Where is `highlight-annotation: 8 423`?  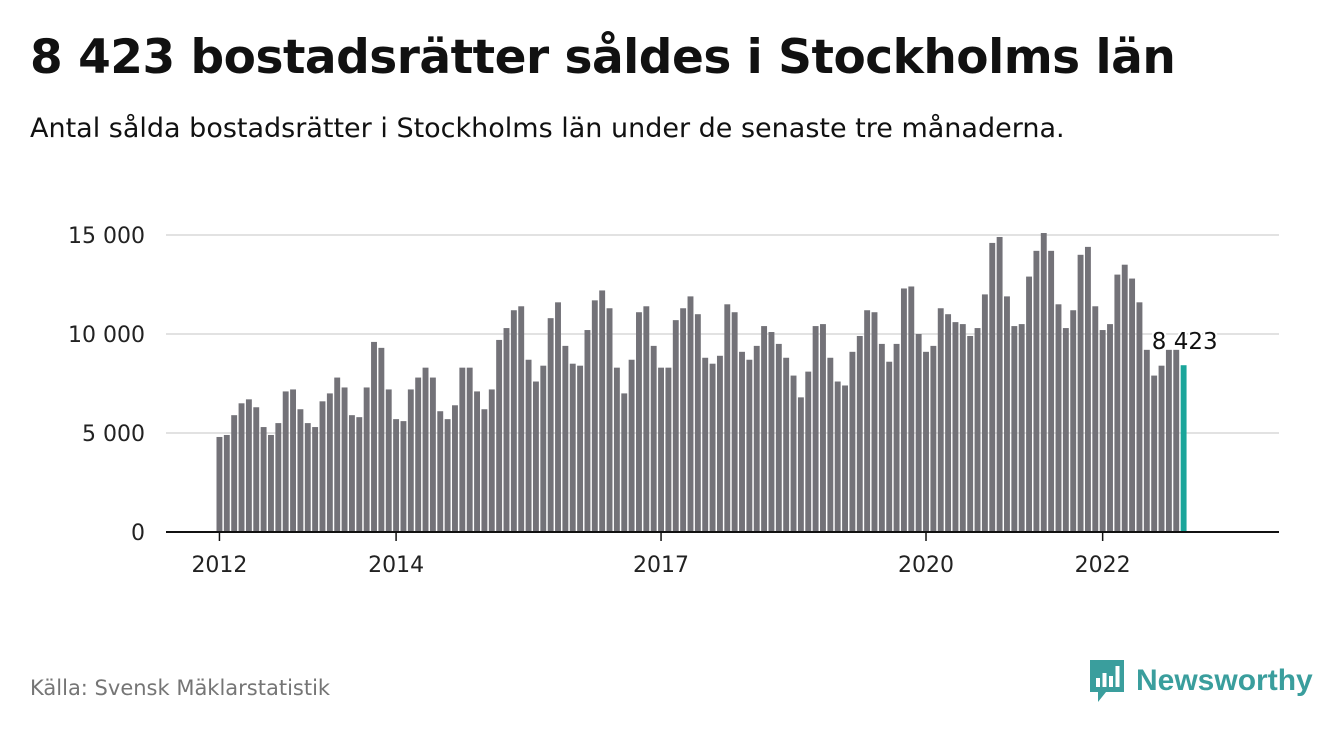 highlight-annotation: 8 423 is located at coordinates (1185, 342).